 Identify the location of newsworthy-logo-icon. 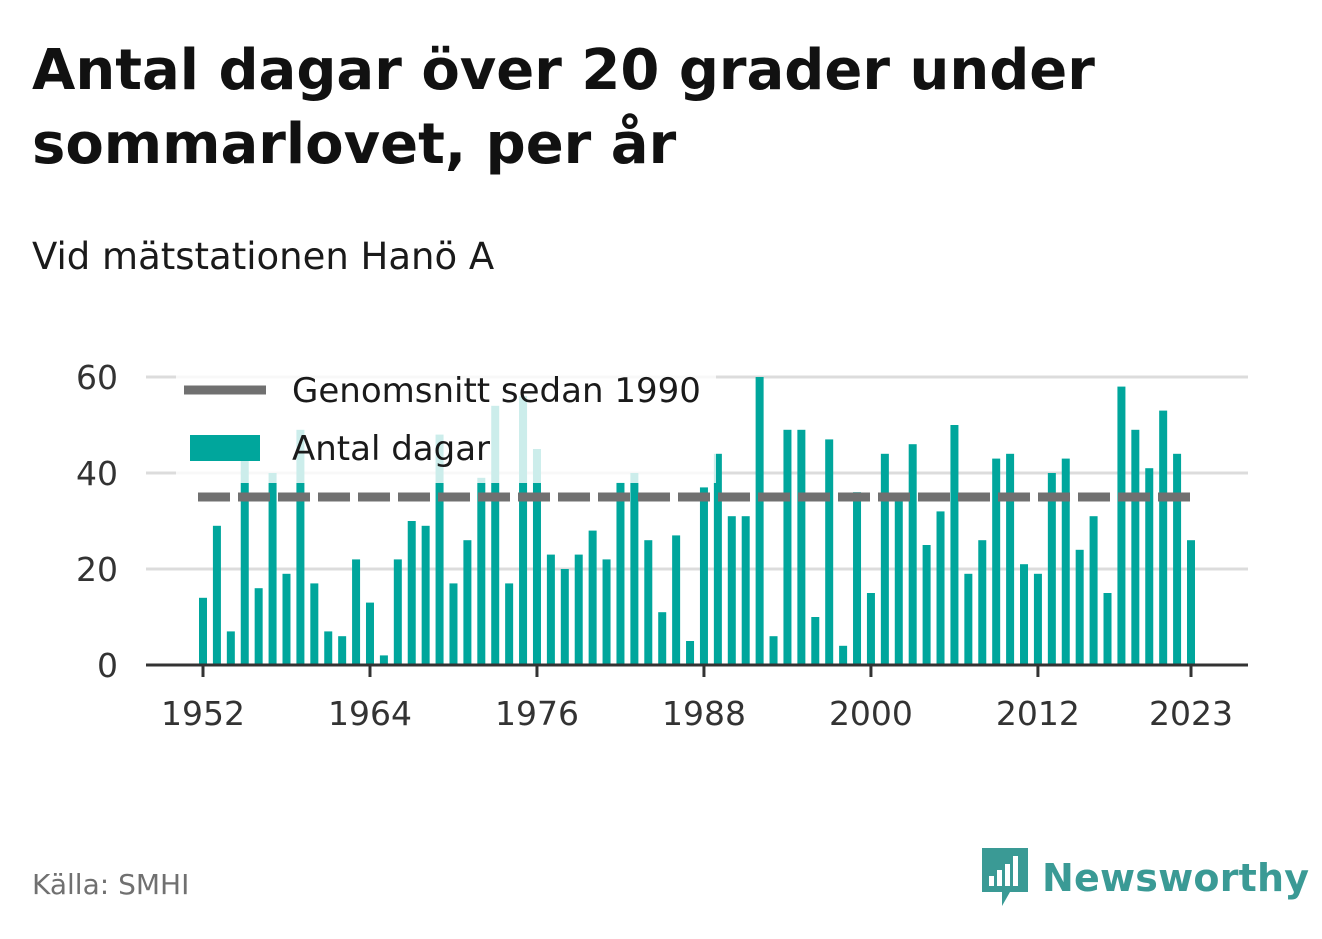
(1005, 877).